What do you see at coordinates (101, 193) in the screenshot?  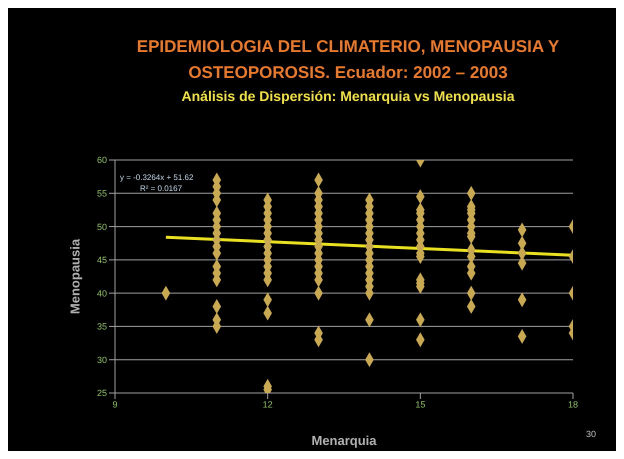 I see `y-tick-label: 55` at bounding box center [101, 193].